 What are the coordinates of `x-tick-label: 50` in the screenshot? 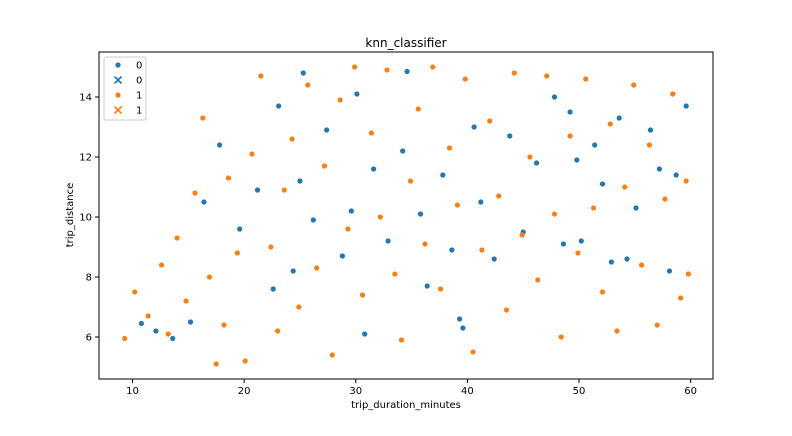 It's located at (579, 391).